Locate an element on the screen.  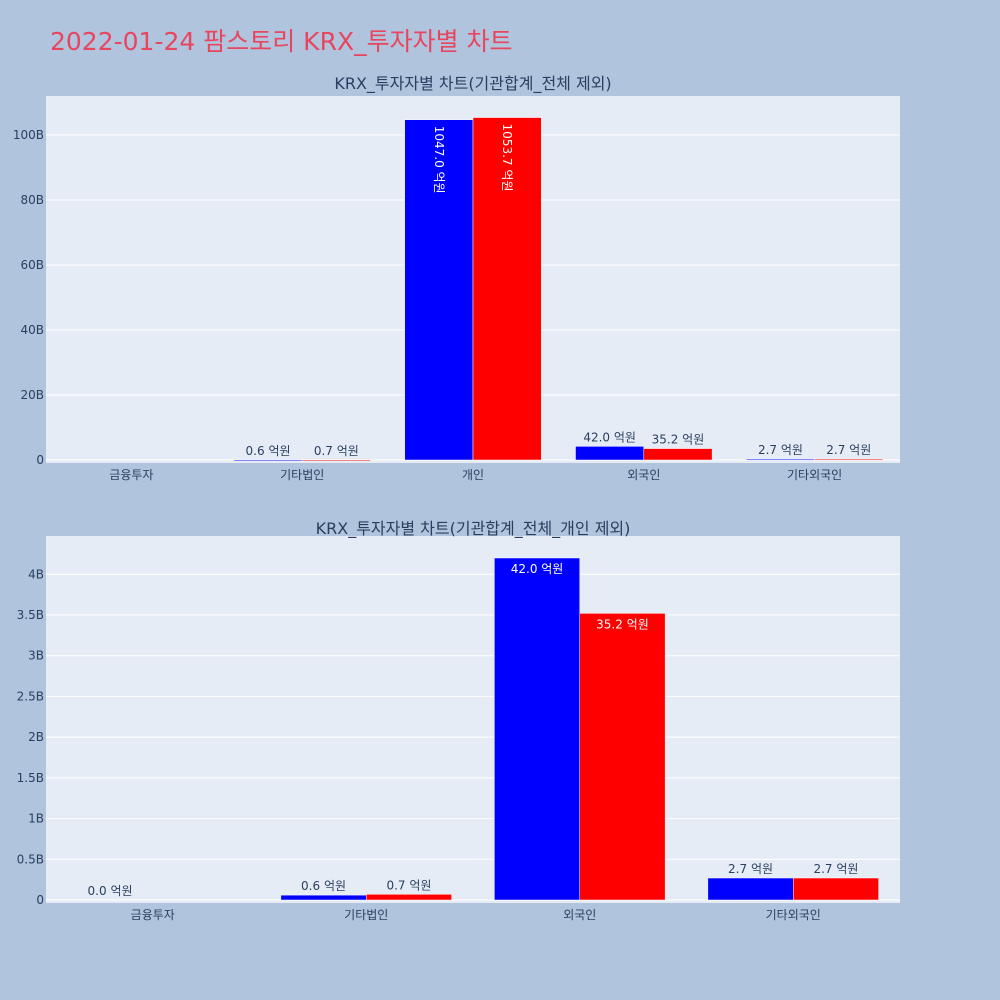
bar-data-label: 1047.0 억원 is located at coordinates (439, 160).